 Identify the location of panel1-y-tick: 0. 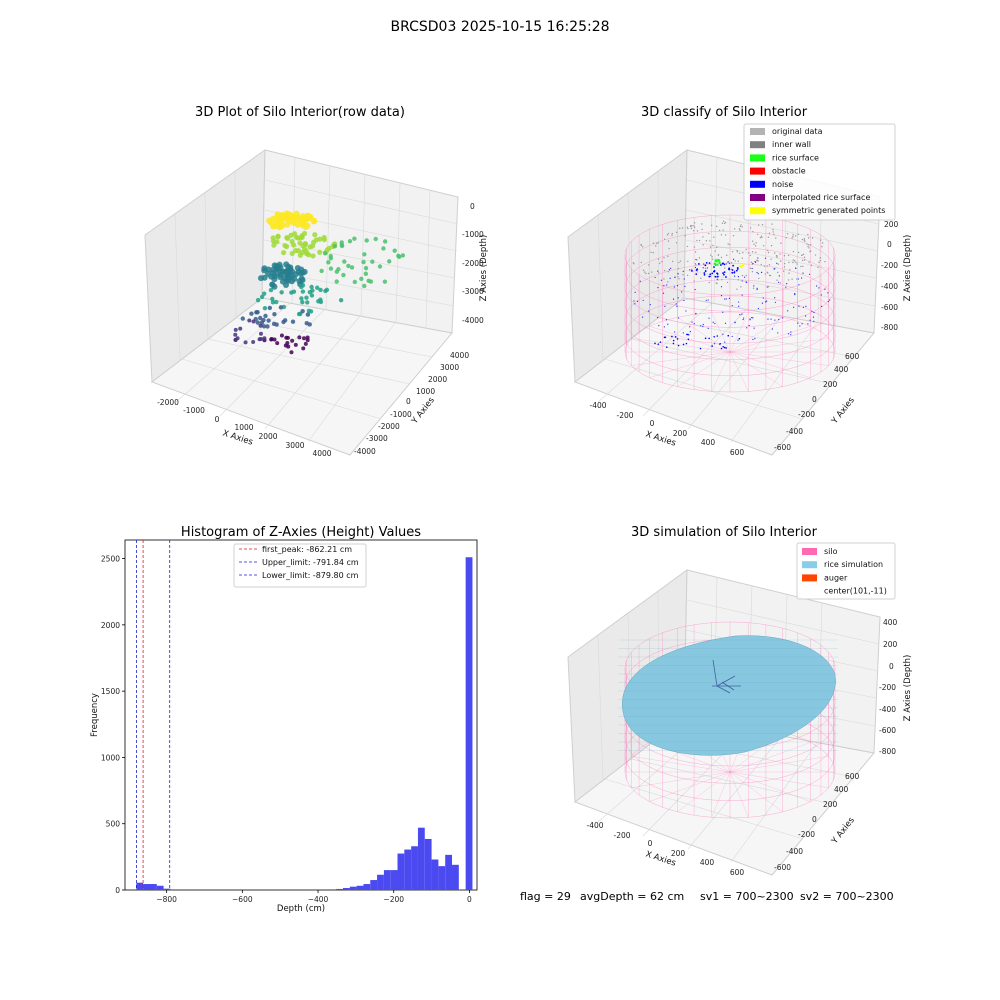
(408, 401).